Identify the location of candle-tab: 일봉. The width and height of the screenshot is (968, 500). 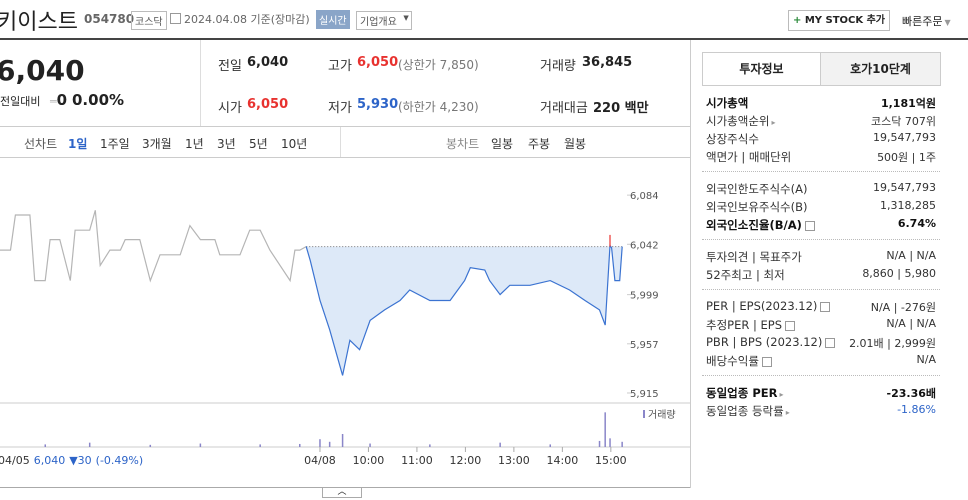
(502, 144).